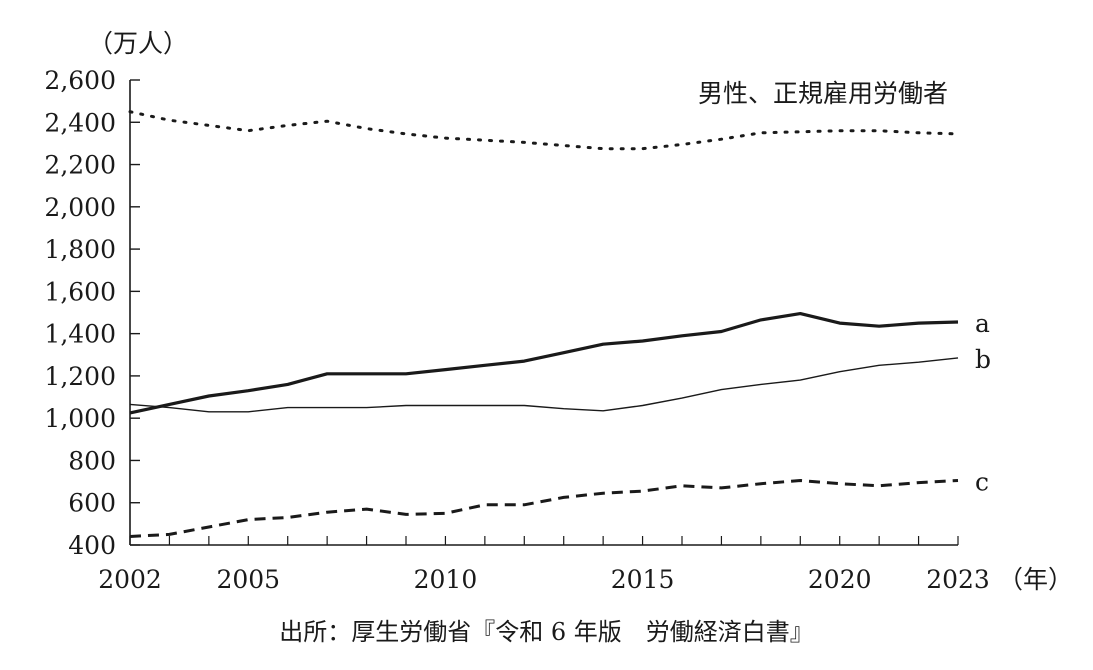 Image resolution: width=1093 pixels, height=670 pixels. What do you see at coordinates (544, 385) in the screenshot?
I see `series-line-b` at bounding box center [544, 385].